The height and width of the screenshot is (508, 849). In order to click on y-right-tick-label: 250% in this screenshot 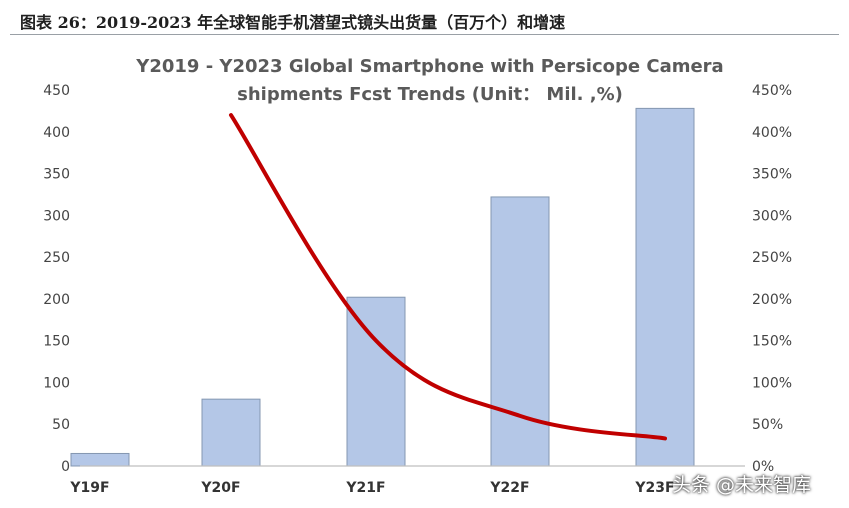, I will do `click(772, 258)`.